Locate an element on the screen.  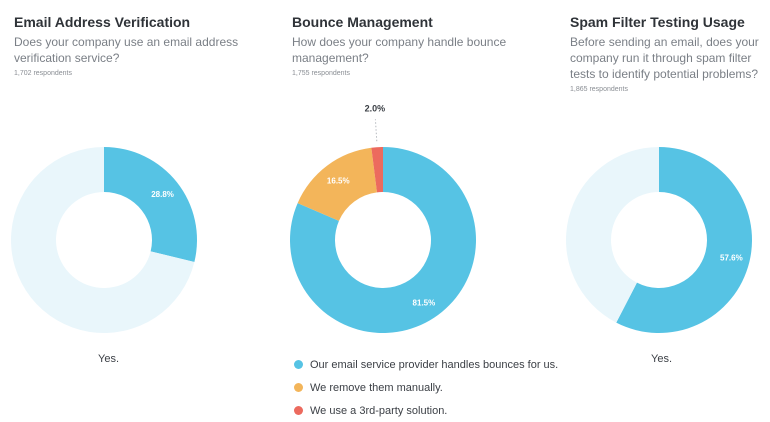
chart-title: Bounce Management is located at coordinates (362, 22).